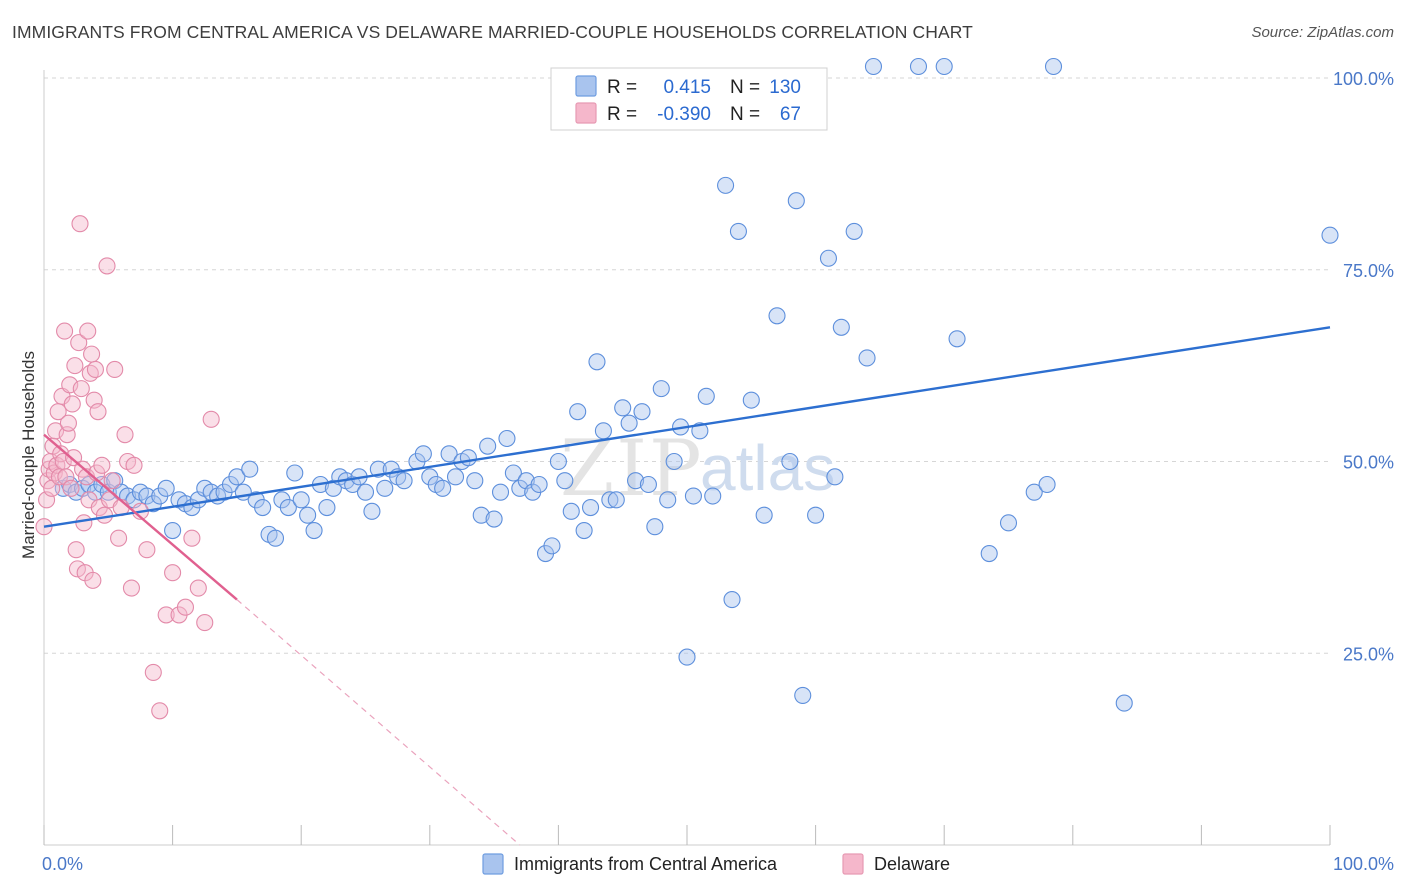  I want to click on bottom-legend-swatch-pink, so click(853, 864).